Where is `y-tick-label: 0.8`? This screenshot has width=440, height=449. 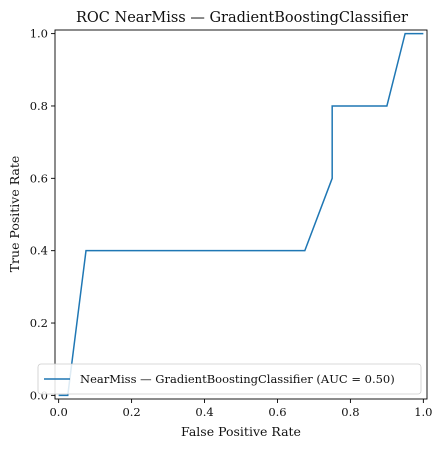 y-tick-label: 0.8 is located at coordinates (39, 106).